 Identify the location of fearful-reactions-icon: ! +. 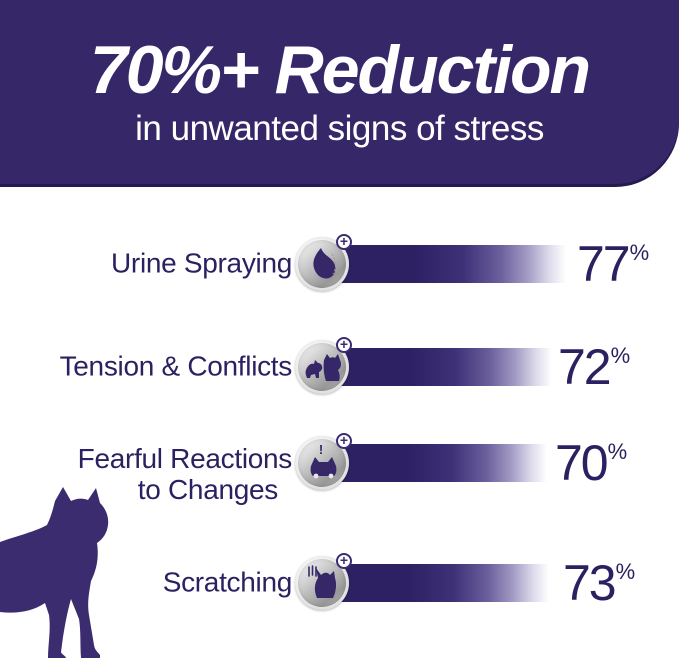
(323, 461).